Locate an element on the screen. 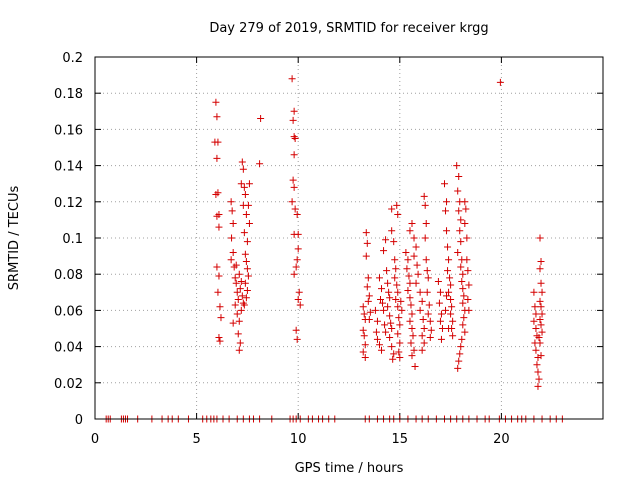 The width and height of the screenshot is (640, 480). y-tick-label: 0.2 is located at coordinates (72, 58).